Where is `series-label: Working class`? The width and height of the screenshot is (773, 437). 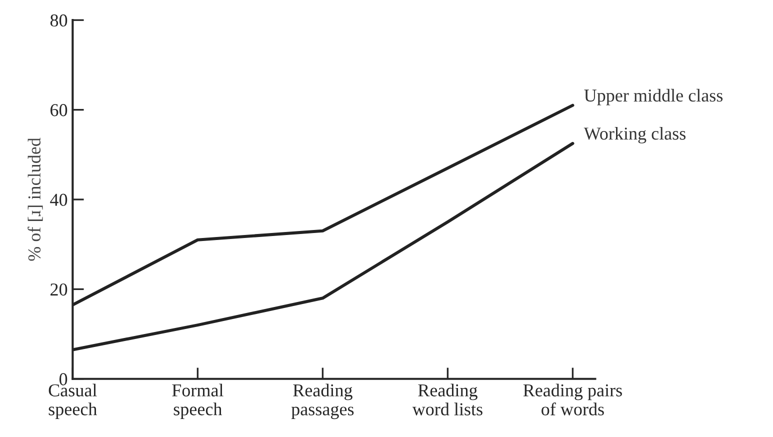
series-label: Working class is located at coordinates (635, 135).